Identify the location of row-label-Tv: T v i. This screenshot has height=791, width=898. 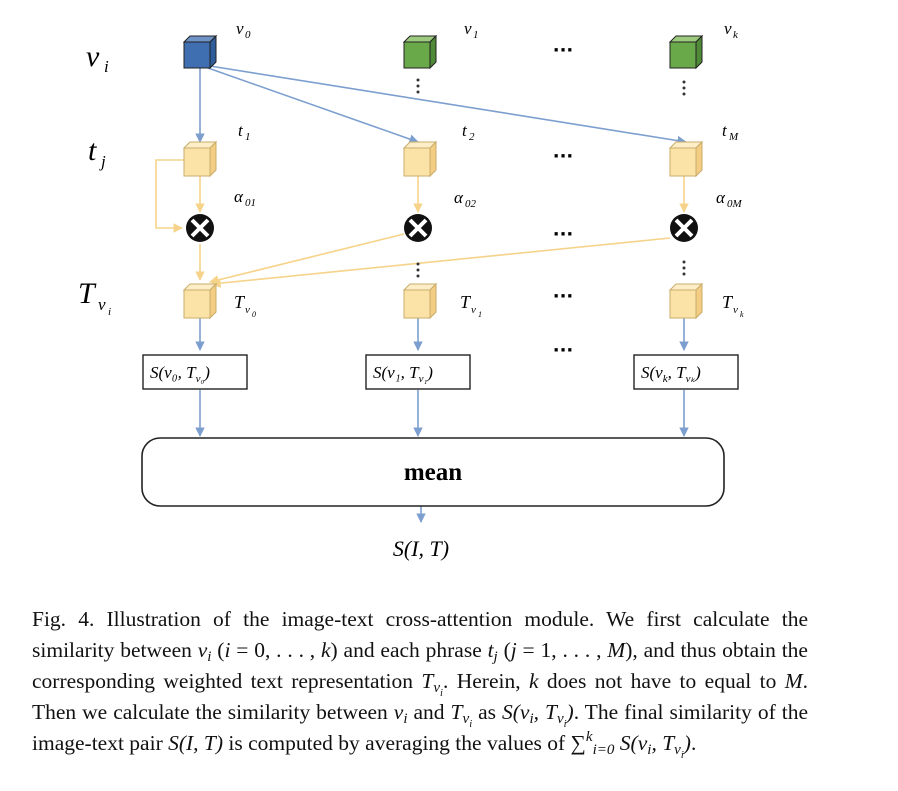
(94, 297).